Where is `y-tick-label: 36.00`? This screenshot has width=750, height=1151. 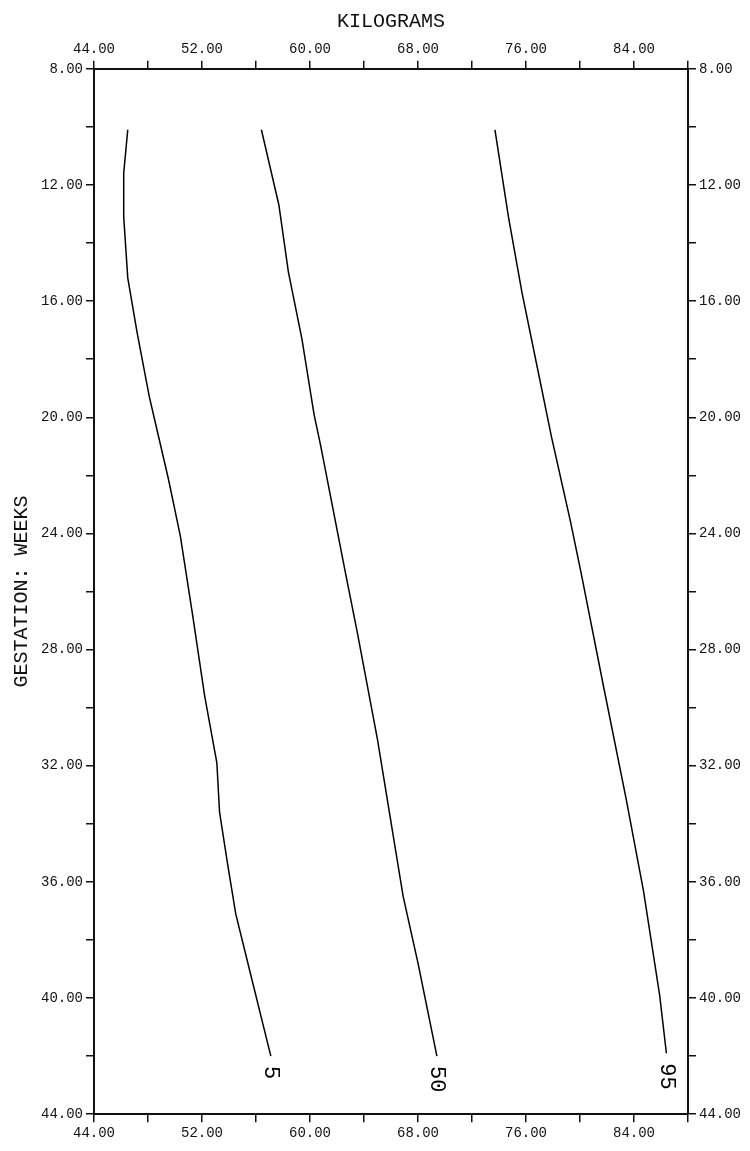
y-tick-label: 36.00 is located at coordinates (62, 881).